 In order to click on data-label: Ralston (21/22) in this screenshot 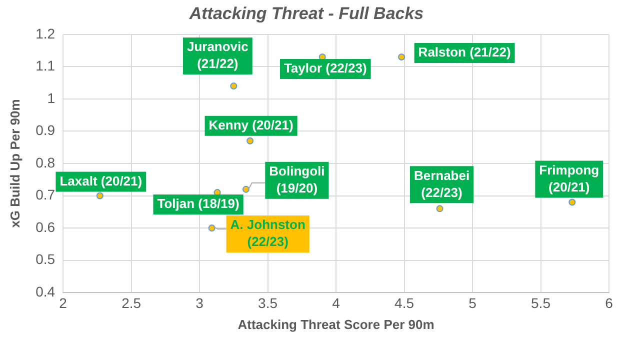, I will do `click(464, 52)`.